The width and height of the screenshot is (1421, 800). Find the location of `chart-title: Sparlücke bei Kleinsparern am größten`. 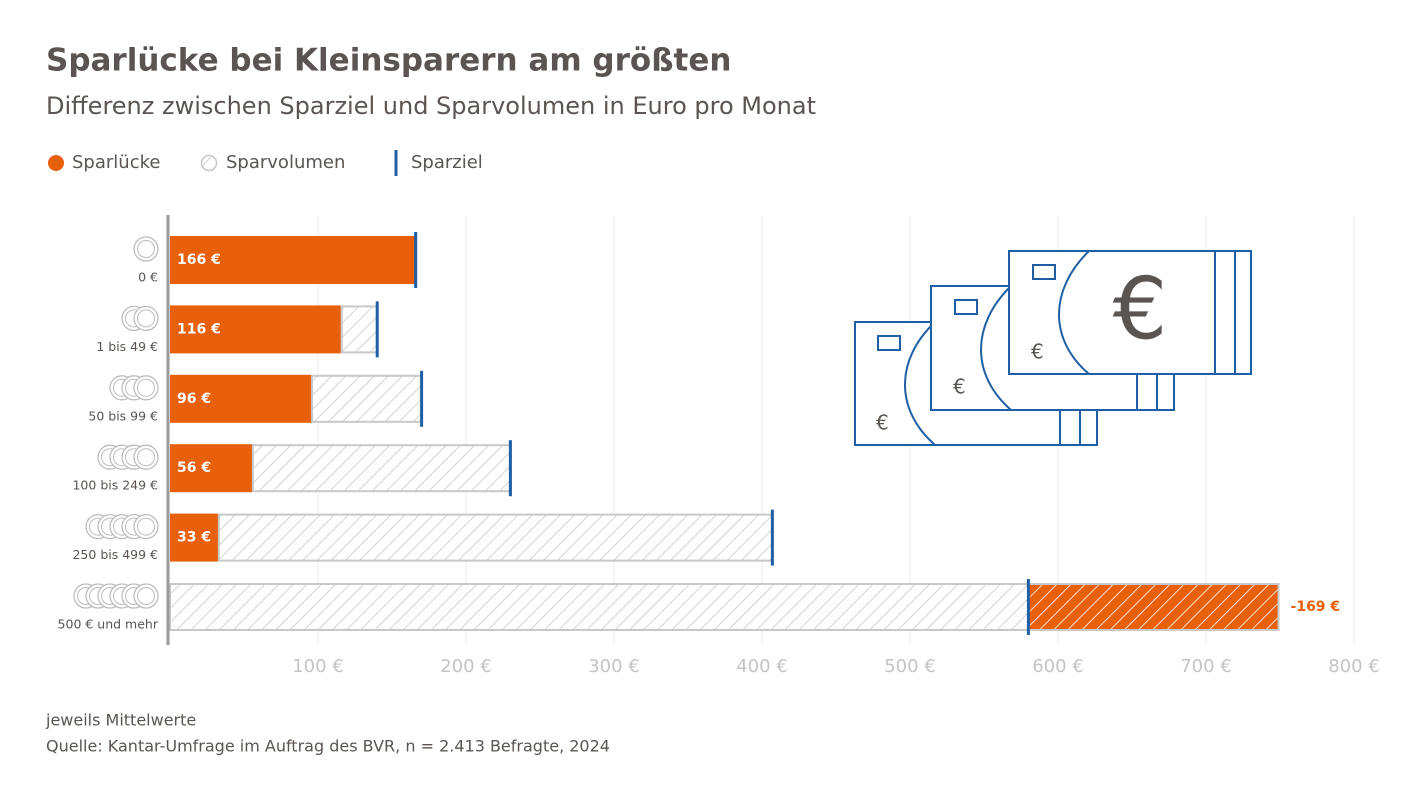

chart-title: Sparlücke bei Kleinsparern am größten is located at coordinates (388, 61).